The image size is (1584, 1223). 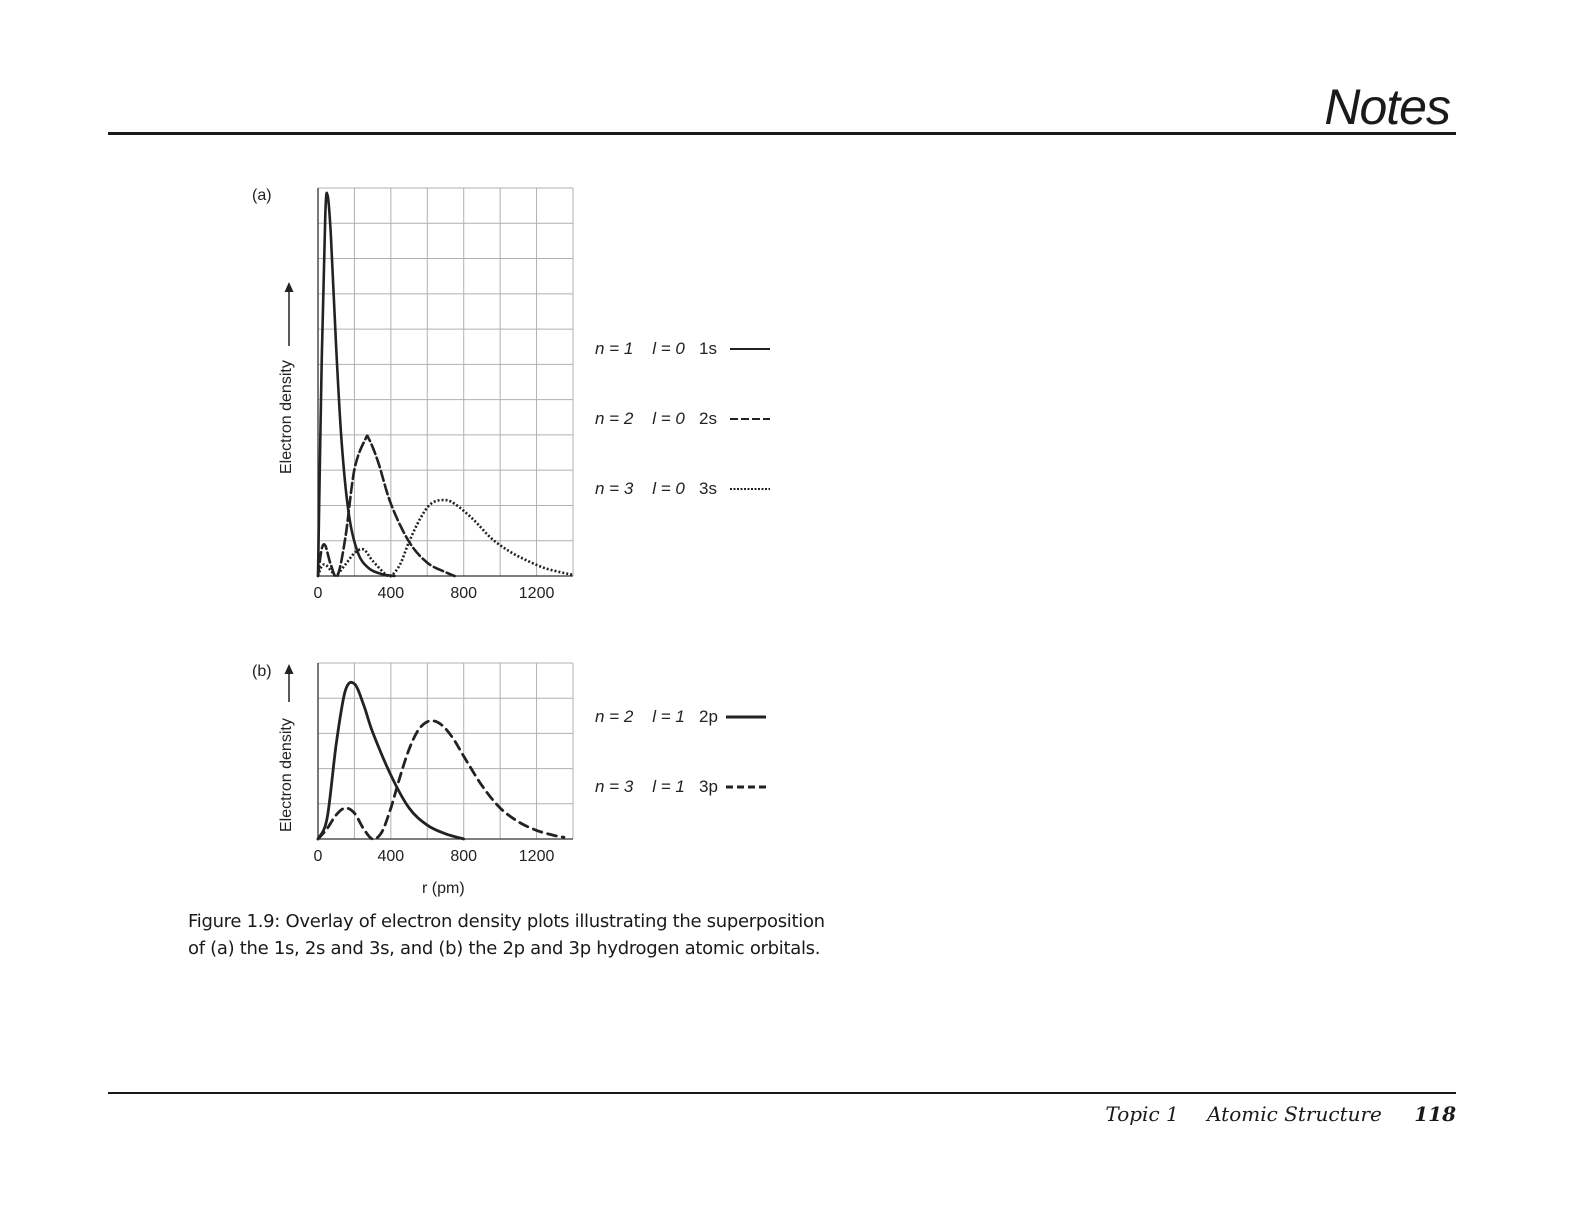 I want to click on legend-2p-n: n = 2, so click(x=614, y=716).